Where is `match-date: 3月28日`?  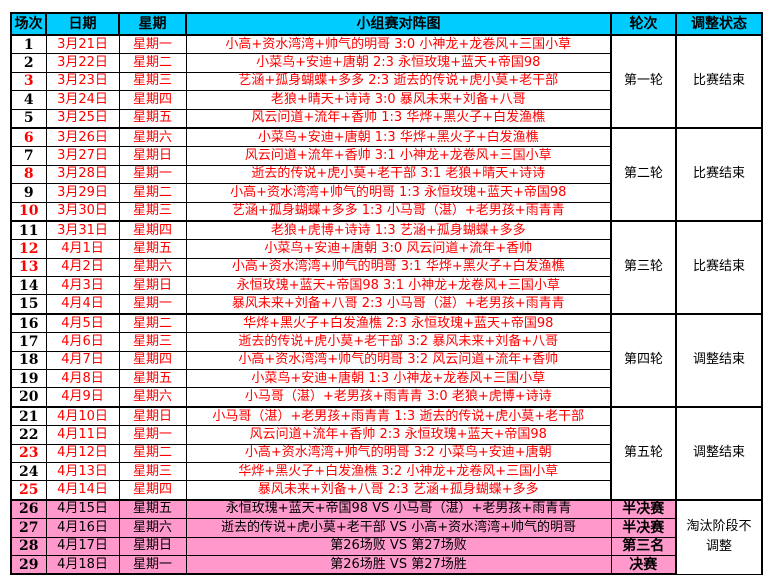 match-date: 3月28日 is located at coordinates (82, 174).